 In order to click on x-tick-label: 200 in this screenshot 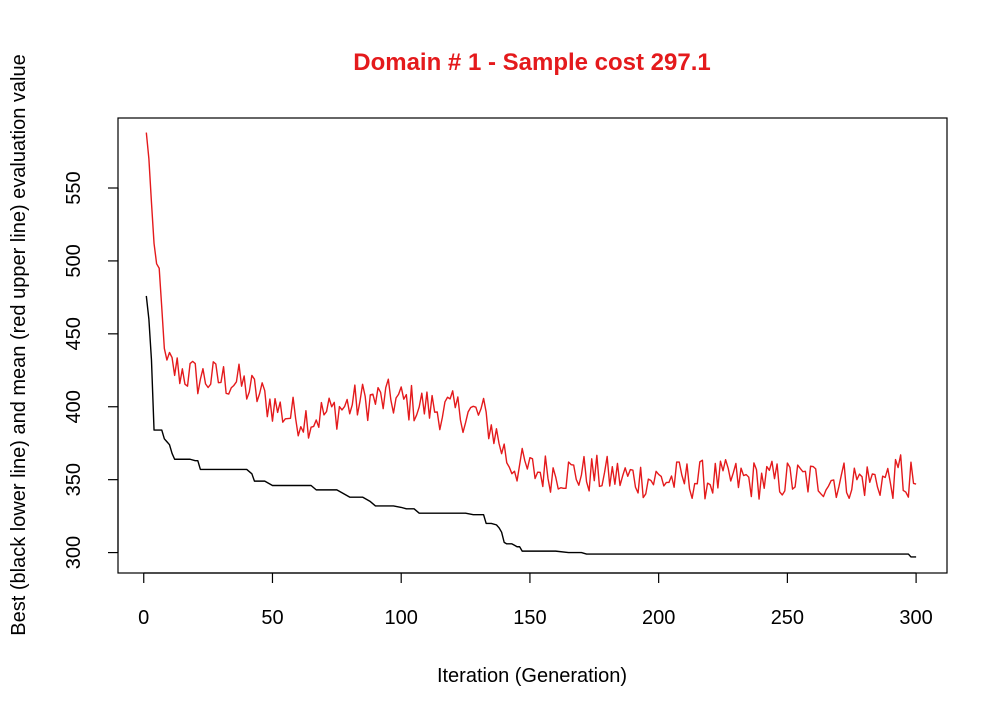, I will do `click(658, 618)`.